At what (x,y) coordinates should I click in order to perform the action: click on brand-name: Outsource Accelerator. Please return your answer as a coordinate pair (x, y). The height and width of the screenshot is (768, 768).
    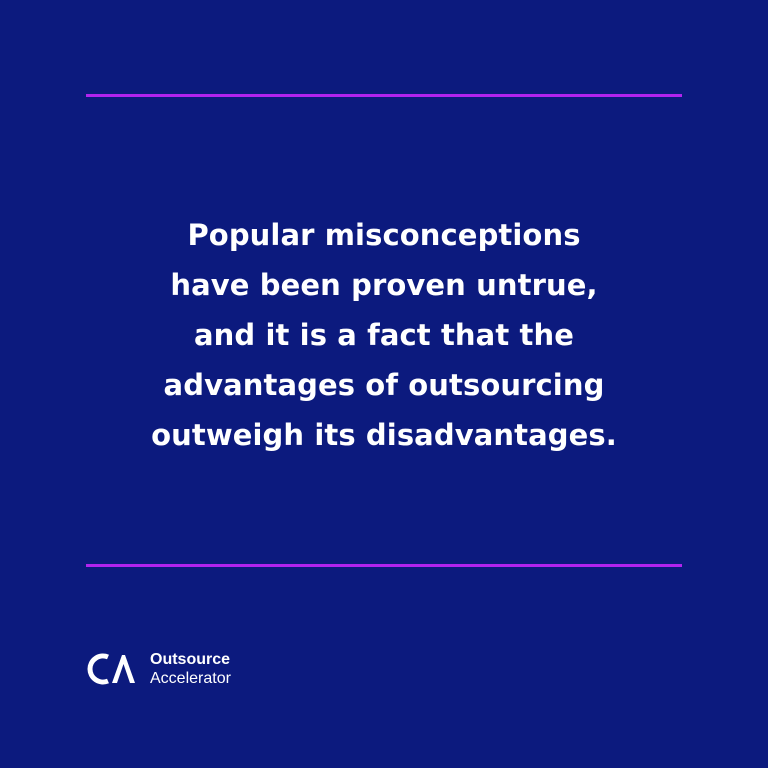
    Looking at the image, I should click on (190, 669).